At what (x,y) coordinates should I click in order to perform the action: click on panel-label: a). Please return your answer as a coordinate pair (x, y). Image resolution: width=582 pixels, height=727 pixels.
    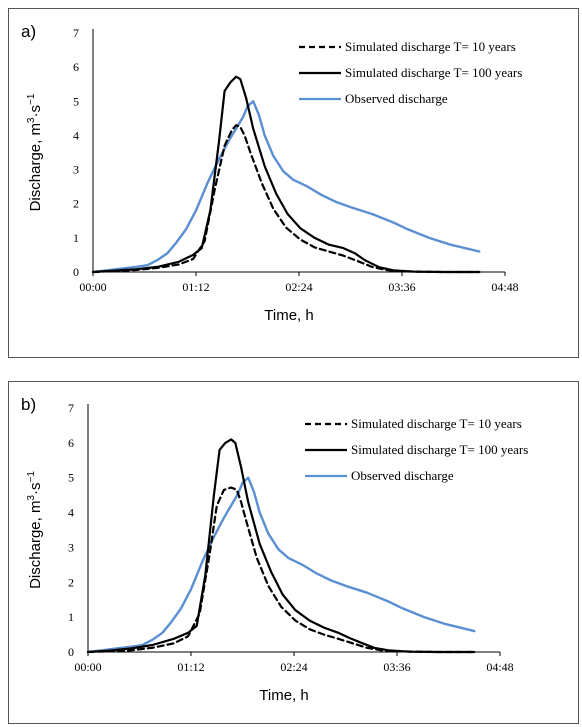
    Looking at the image, I should click on (28, 31).